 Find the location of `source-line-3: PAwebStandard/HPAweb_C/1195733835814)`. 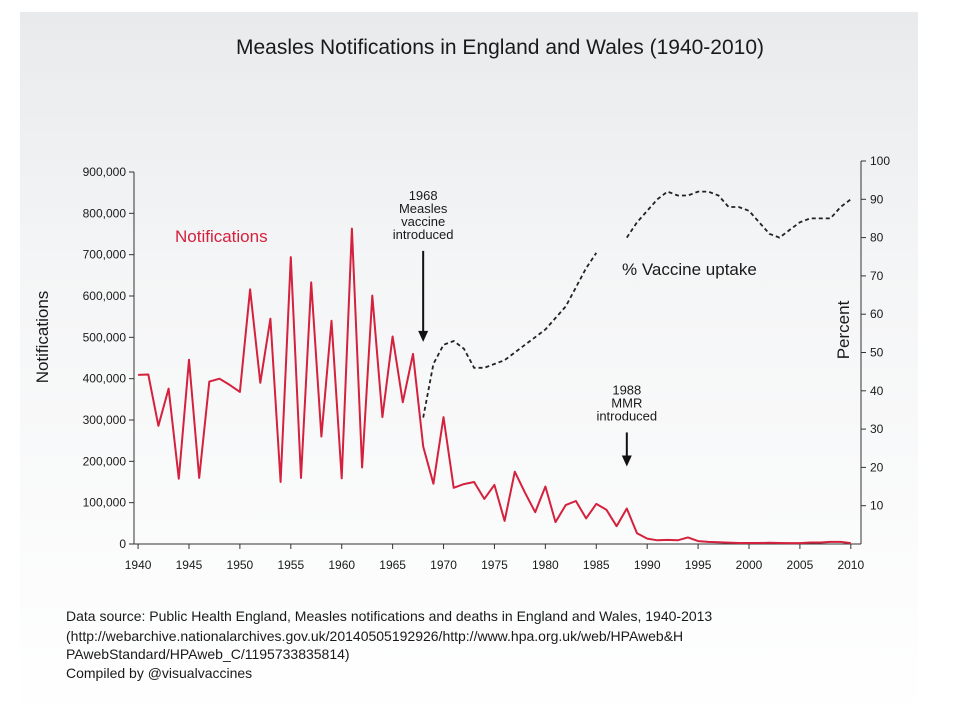

source-line-3: PAwebStandard/HPAweb_C/1195733835814) is located at coordinates (208, 654).